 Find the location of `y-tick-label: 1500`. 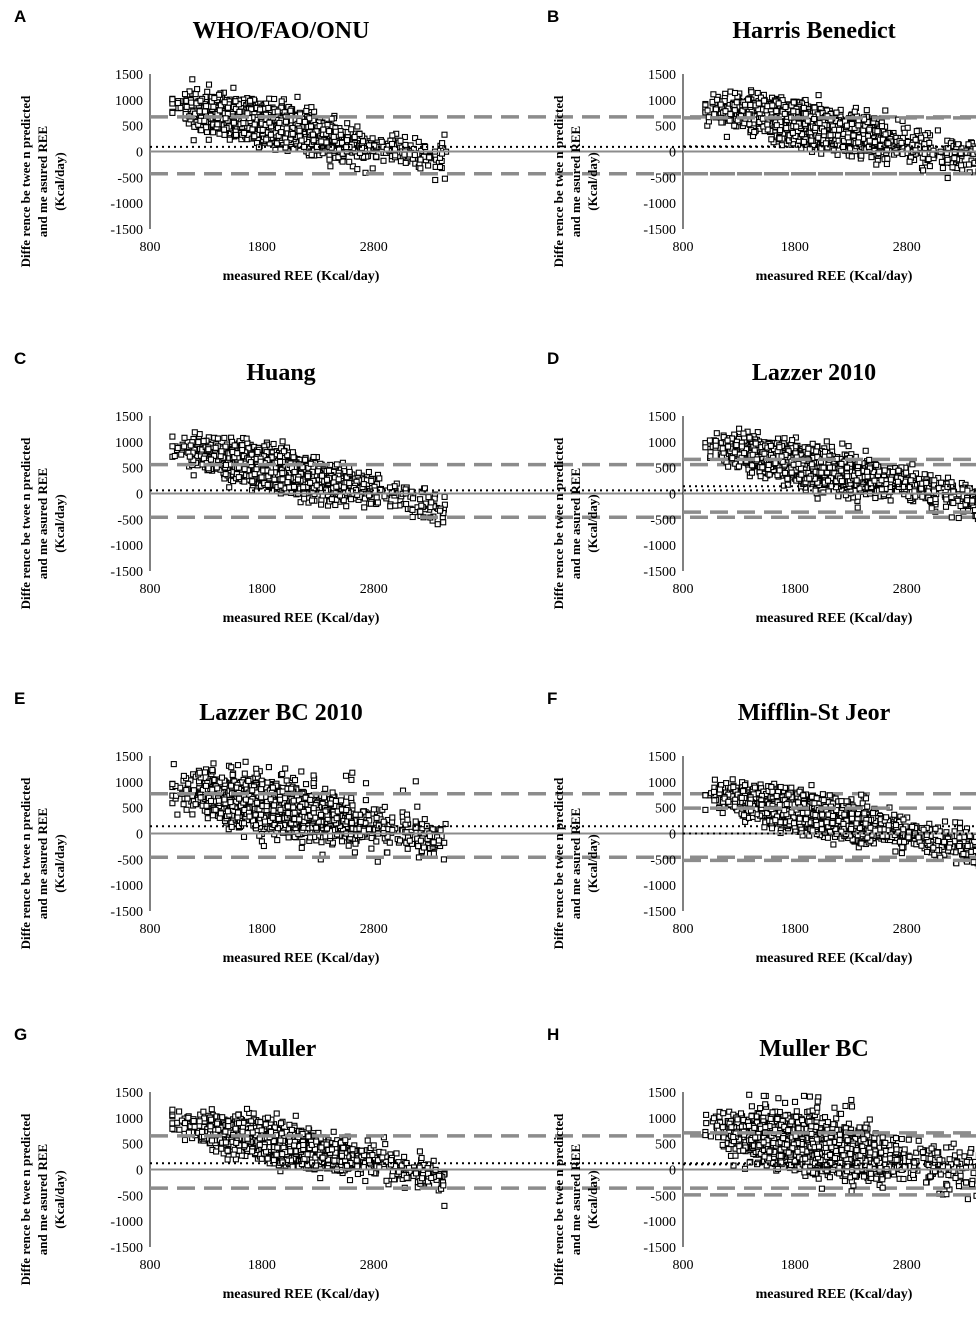

y-tick-label: 1500 is located at coordinates (129, 417).